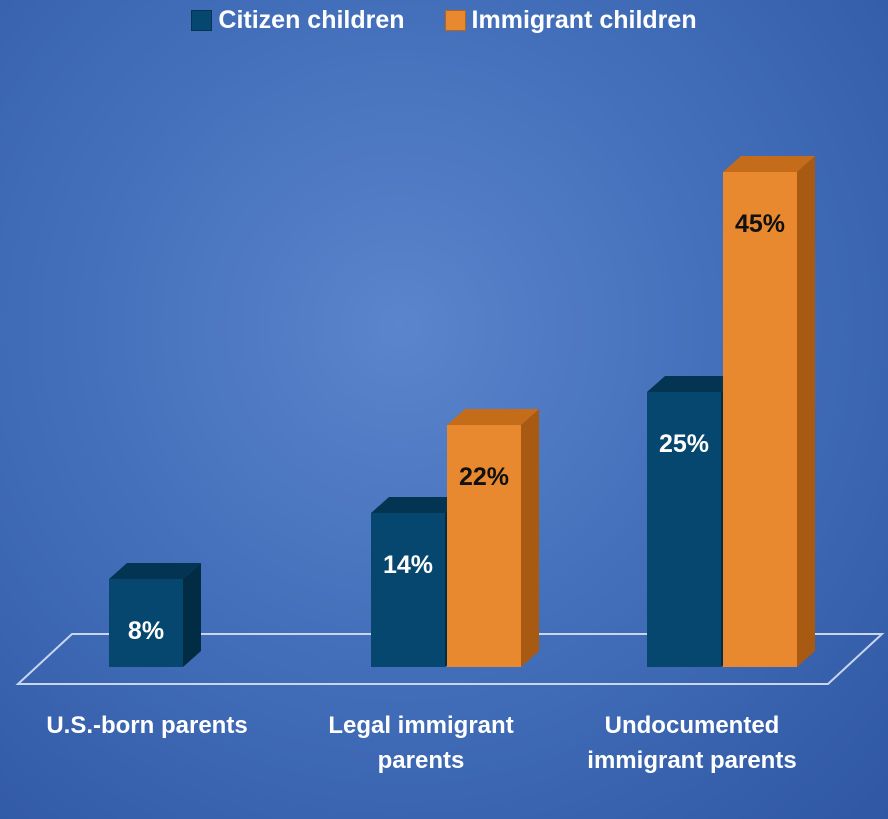  I want to click on bar-front-immigrant-children-legal-immigrant-parents, so click(484, 546).